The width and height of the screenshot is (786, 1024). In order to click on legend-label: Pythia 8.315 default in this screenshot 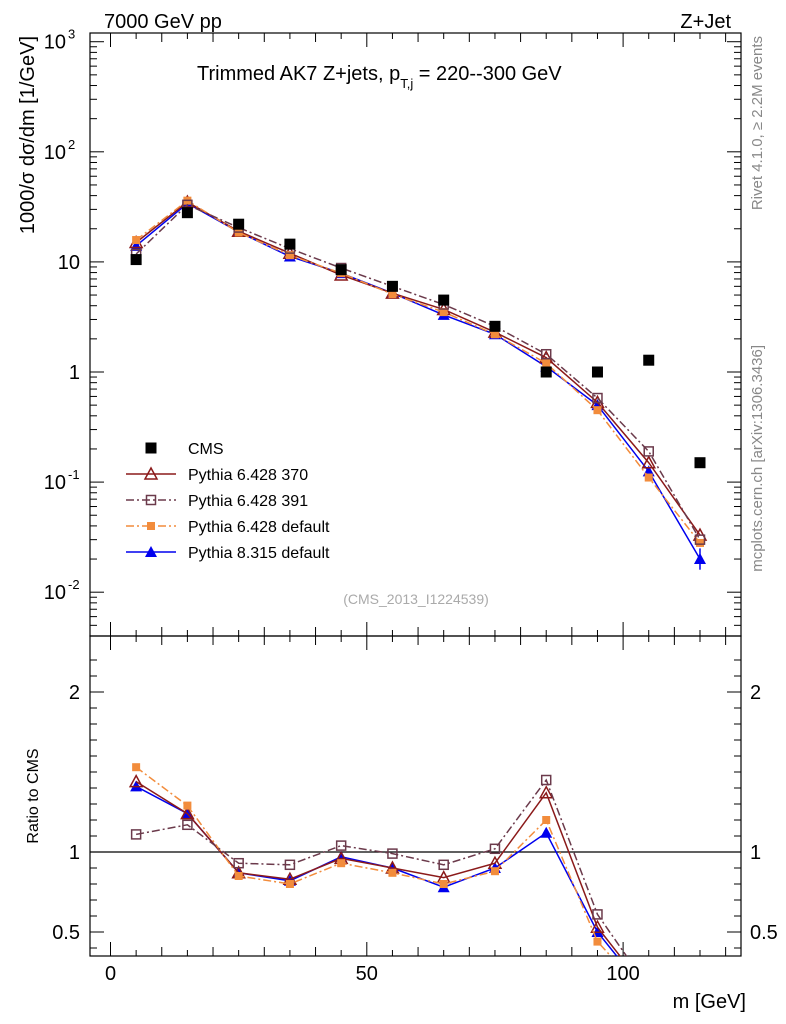, I will do `click(259, 553)`.